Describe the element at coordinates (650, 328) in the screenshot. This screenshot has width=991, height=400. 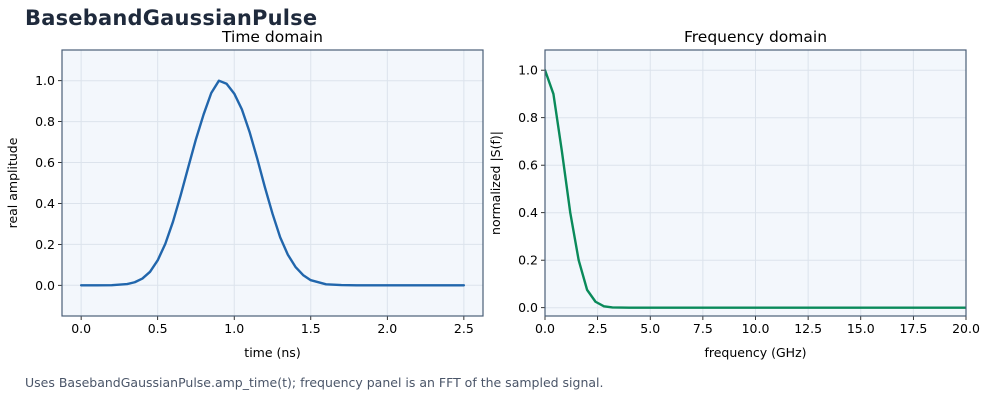
I see `x-tick-label: 5.0` at that location.